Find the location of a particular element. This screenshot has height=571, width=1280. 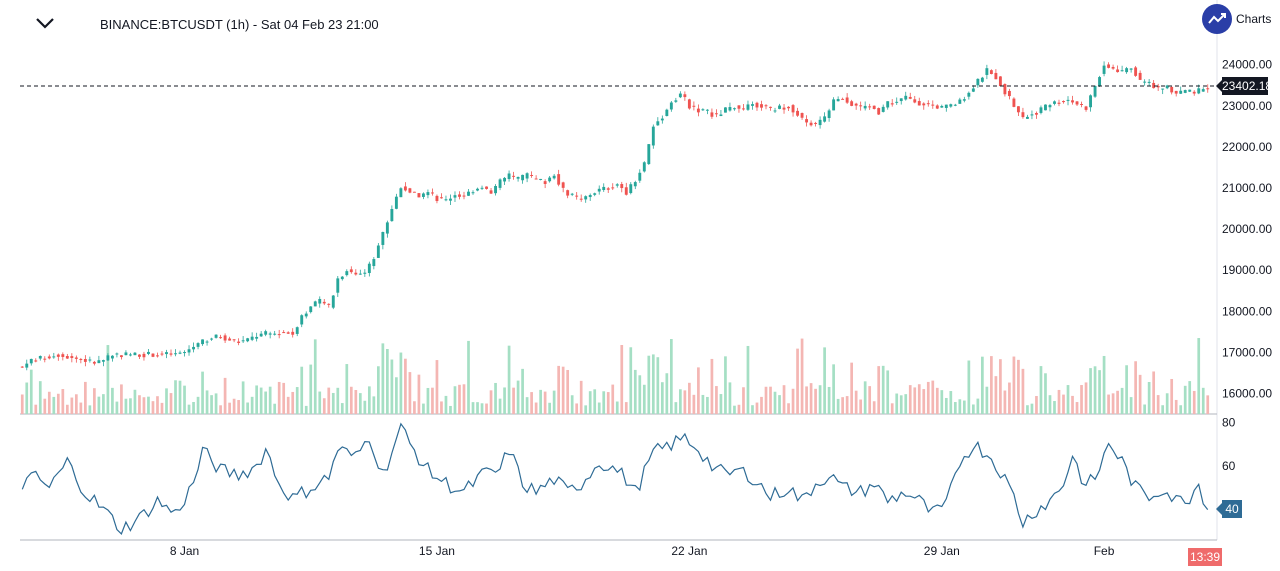

brand-logo: Charts is located at coordinates (1241, 19).